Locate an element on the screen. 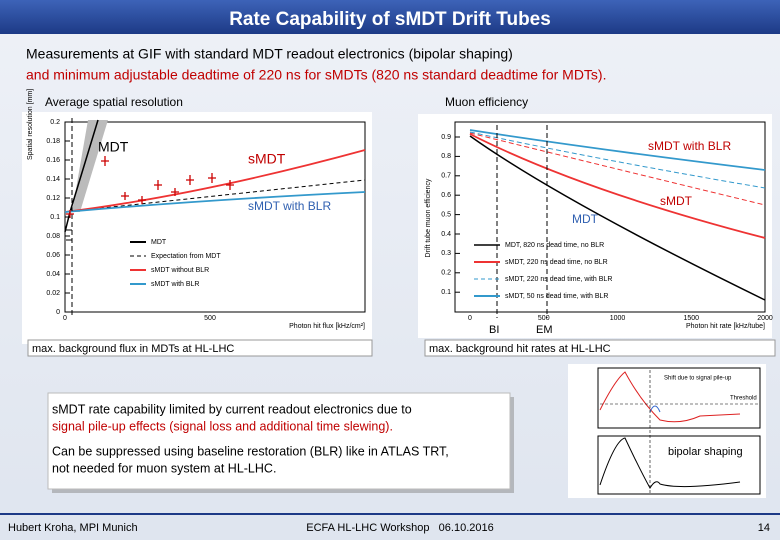 This screenshot has width=780, height=545. legend-label: sMDT, 220 ns dead time, no BLR is located at coordinates (556, 262).